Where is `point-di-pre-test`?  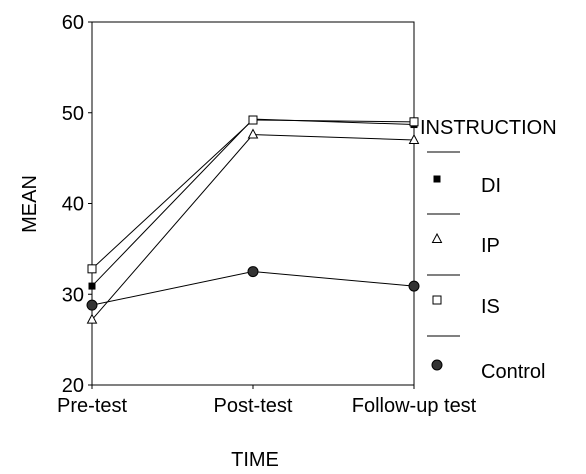
point-di-pre-test is located at coordinates (92, 286).